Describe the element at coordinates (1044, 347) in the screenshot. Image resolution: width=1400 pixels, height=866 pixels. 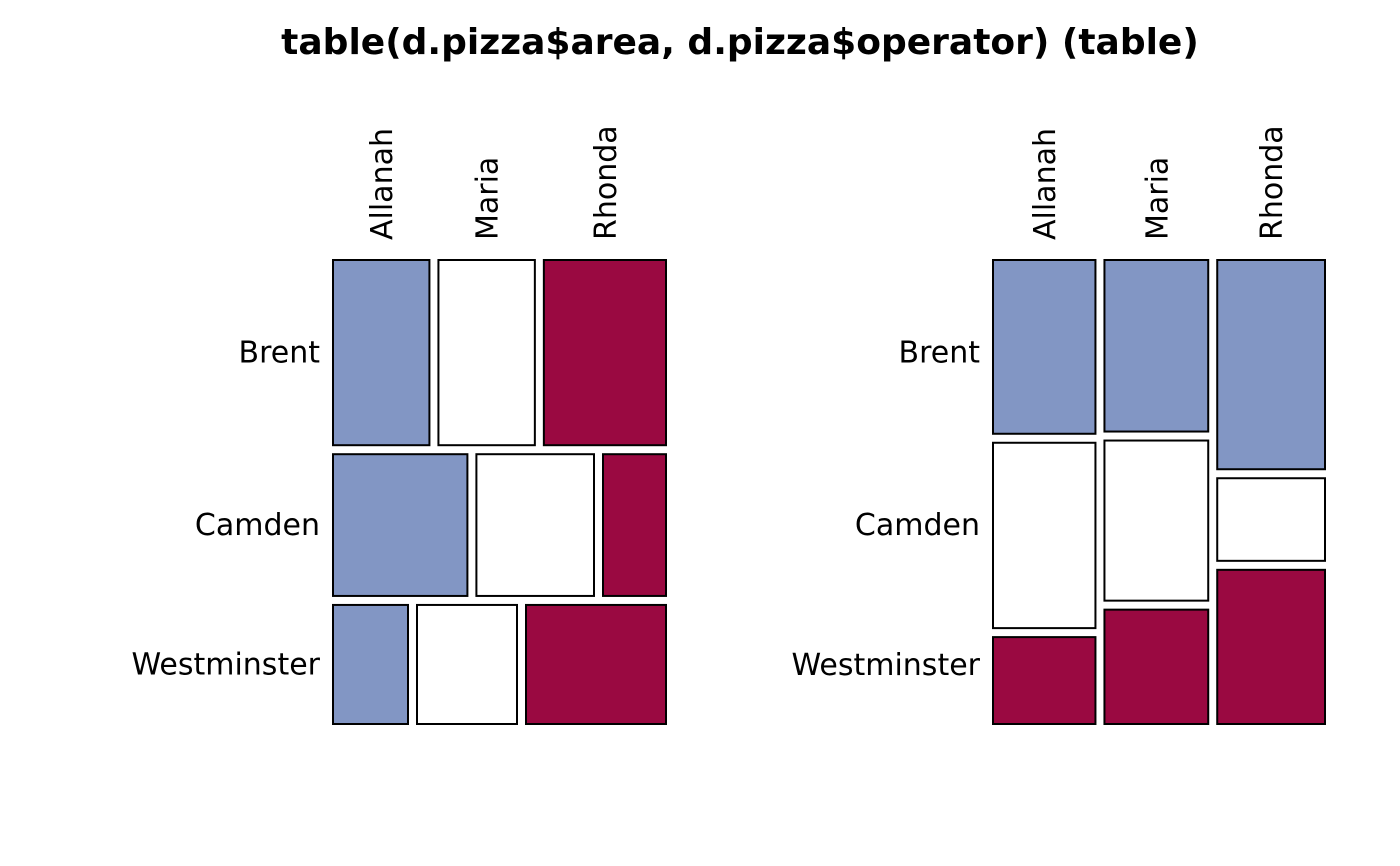
I see `tile-allanah-brent` at that location.